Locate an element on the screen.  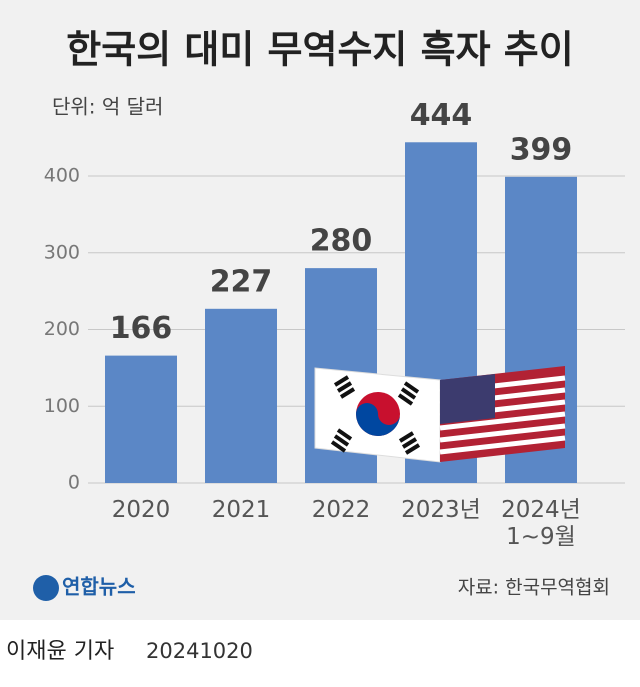
y-tick-label: 300 is located at coordinates (62, 252).